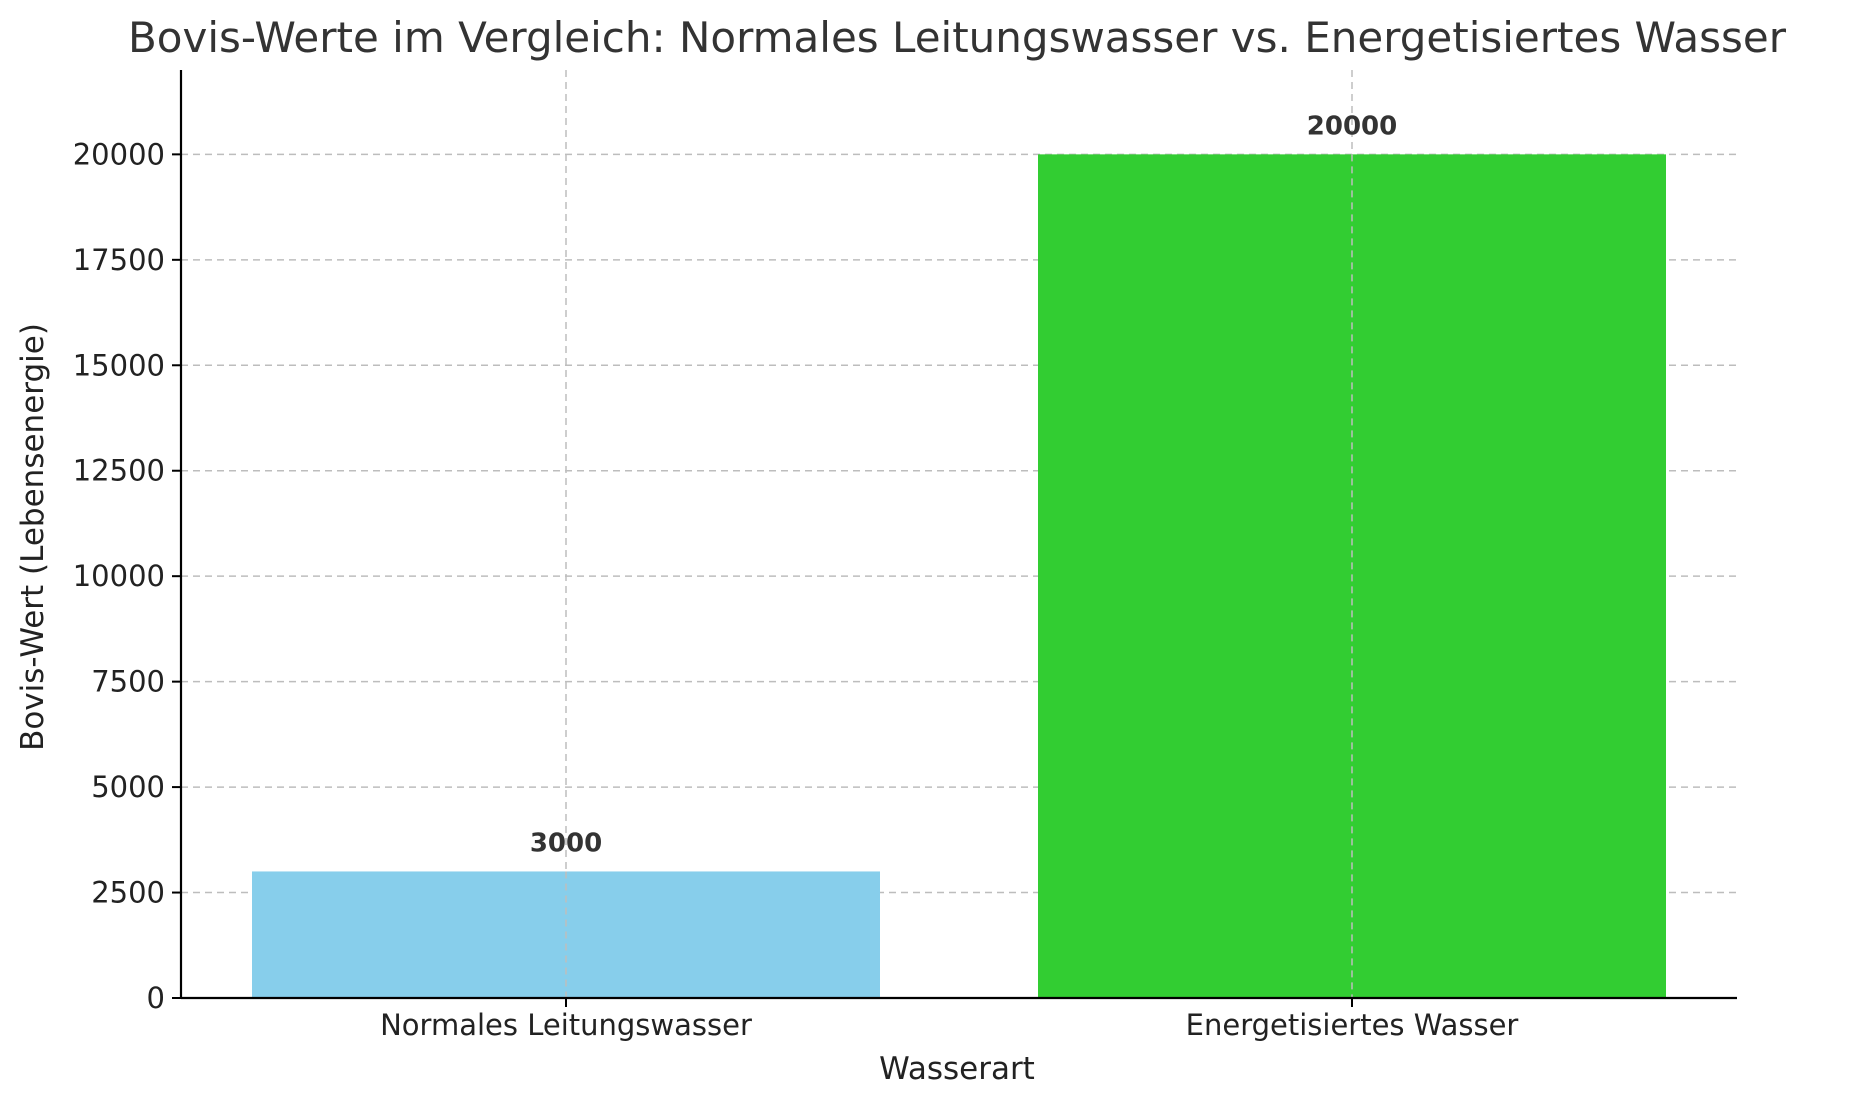  I want to click on y-tick-label: 20000, so click(119, 154).